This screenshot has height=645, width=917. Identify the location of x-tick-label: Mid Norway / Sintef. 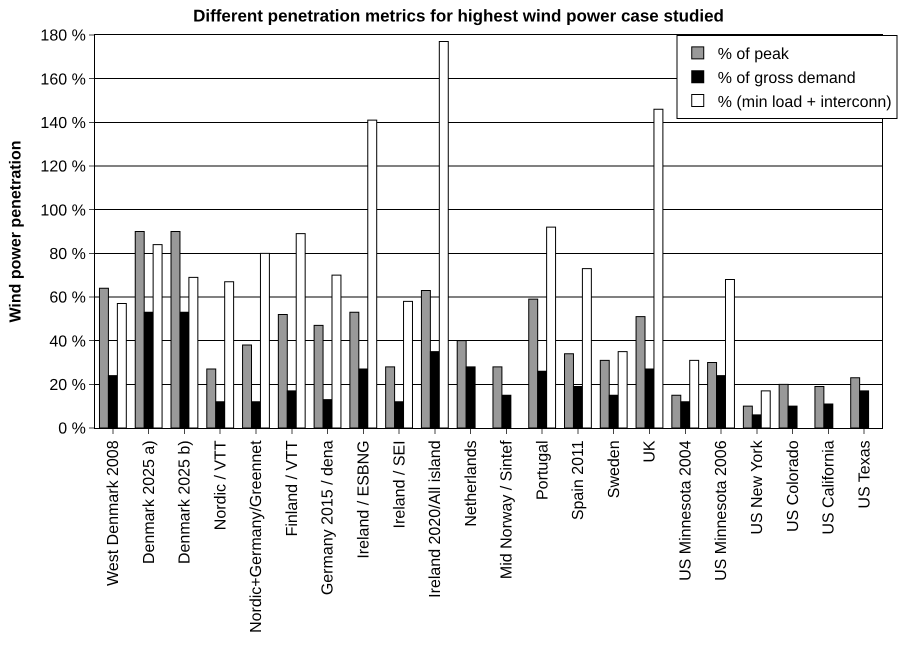
(507, 510).